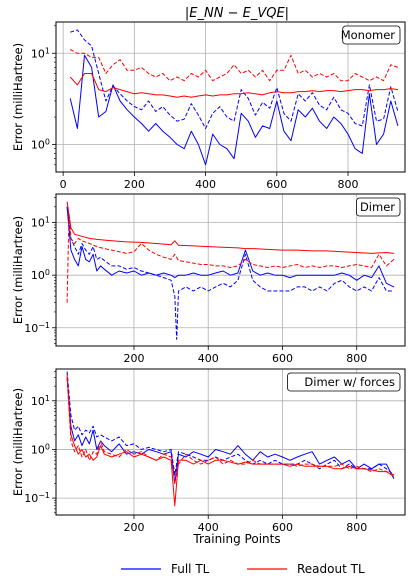 The height and width of the screenshot is (588, 415). What do you see at coordinates (63, 184) in the screenshot?
I see `x-tick-label: 0` at bounding box center [63, 184].